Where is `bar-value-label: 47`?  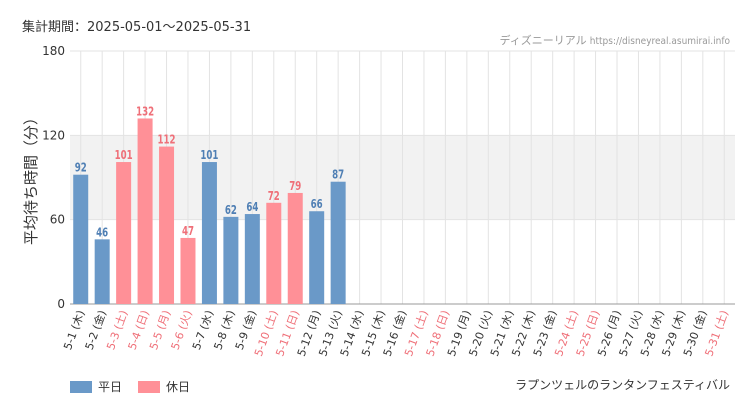 bar-value-label: 47 is located at coordinates (188, 231).